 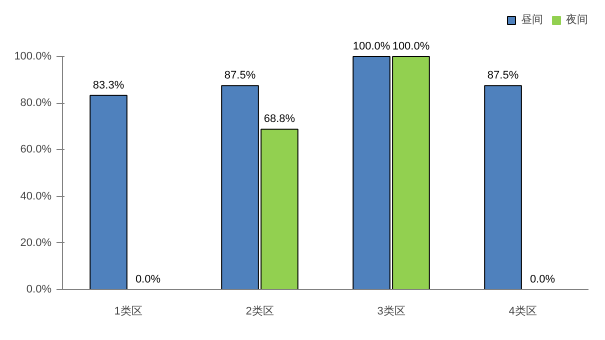 What do you see at coordinates (36, 150) in the screenshot?
I see `y-tick-label: 60.0%` at bounding box center [36, 150].